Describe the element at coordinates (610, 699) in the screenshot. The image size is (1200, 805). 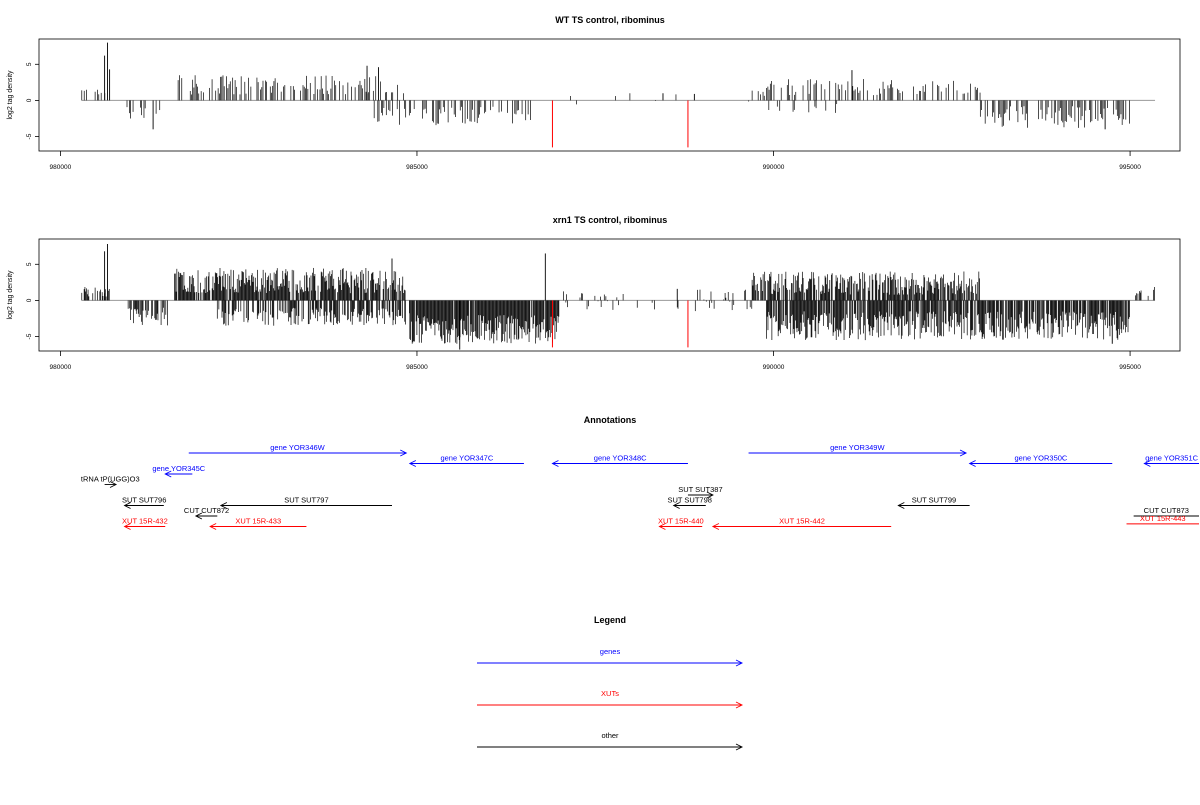
I see `legend-items: genes XUTs other` at that location.